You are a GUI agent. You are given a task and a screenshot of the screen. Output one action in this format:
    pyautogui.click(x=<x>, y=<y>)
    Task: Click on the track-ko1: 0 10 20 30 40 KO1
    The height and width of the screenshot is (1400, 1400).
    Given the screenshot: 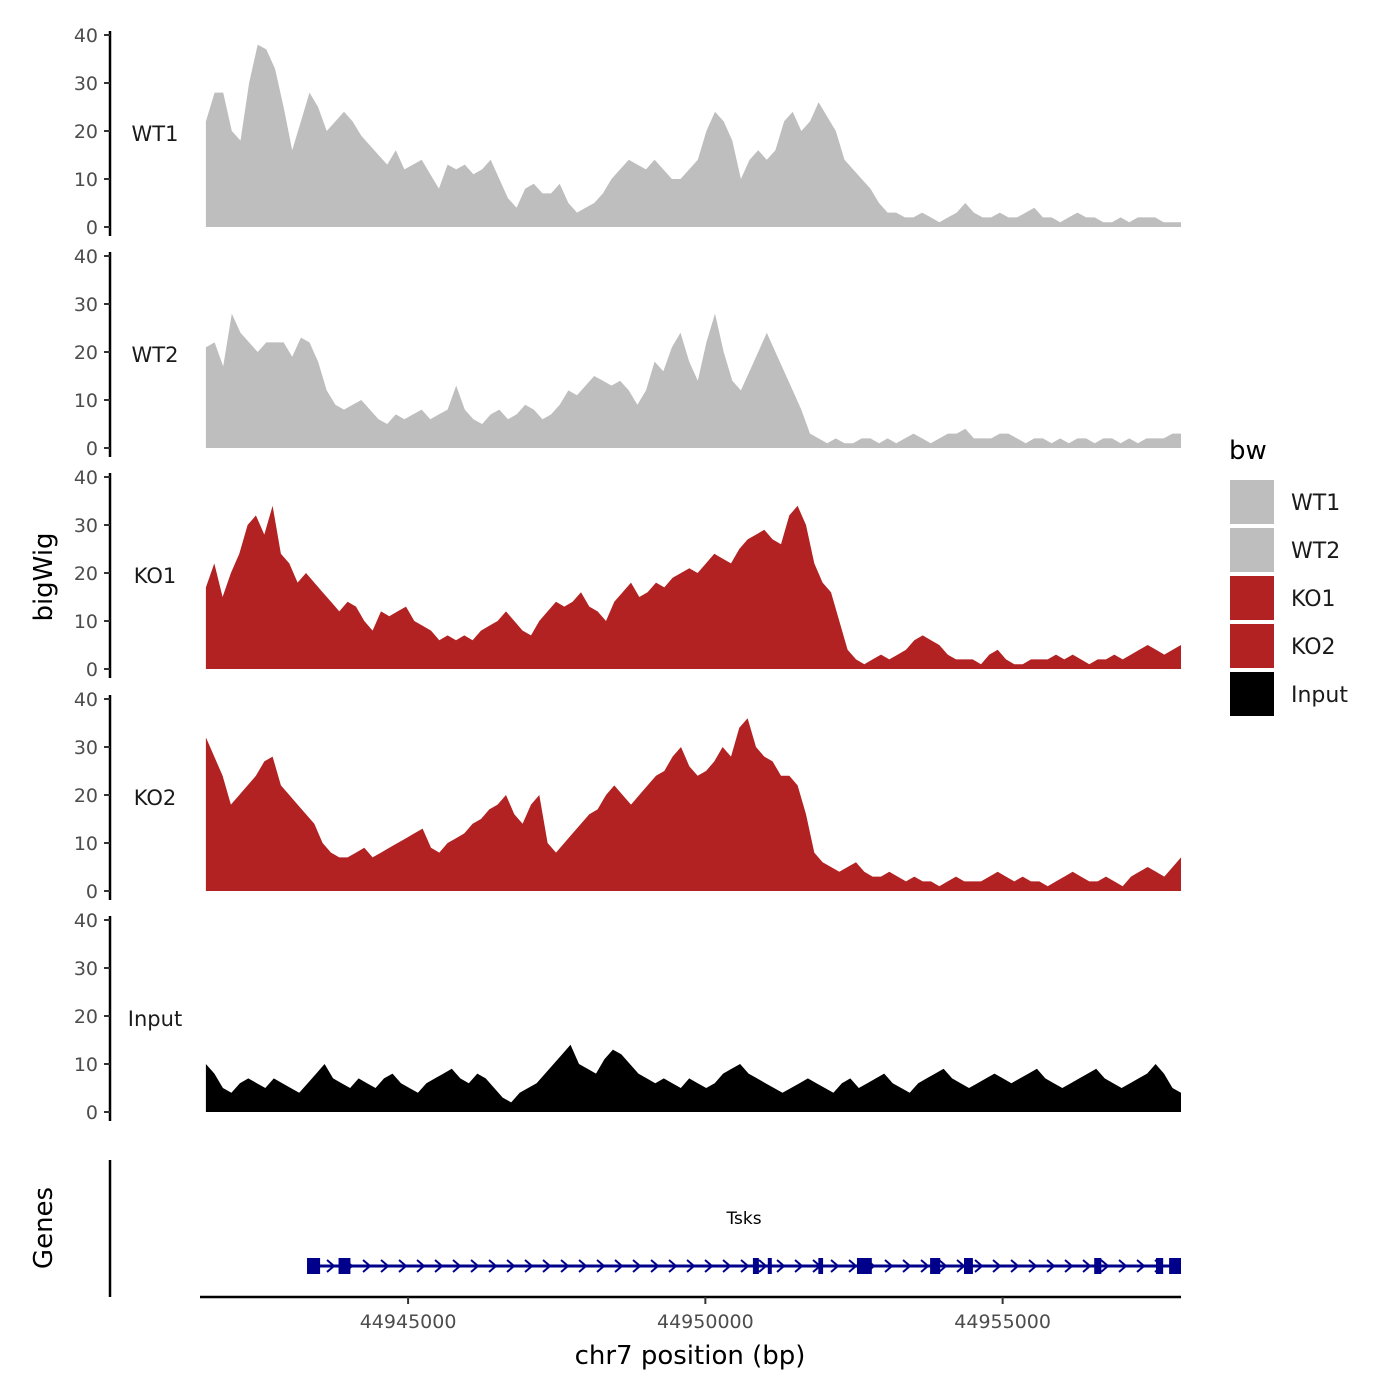 What is the action you would take?
    pyautogui.click(x=627, y=574)
    